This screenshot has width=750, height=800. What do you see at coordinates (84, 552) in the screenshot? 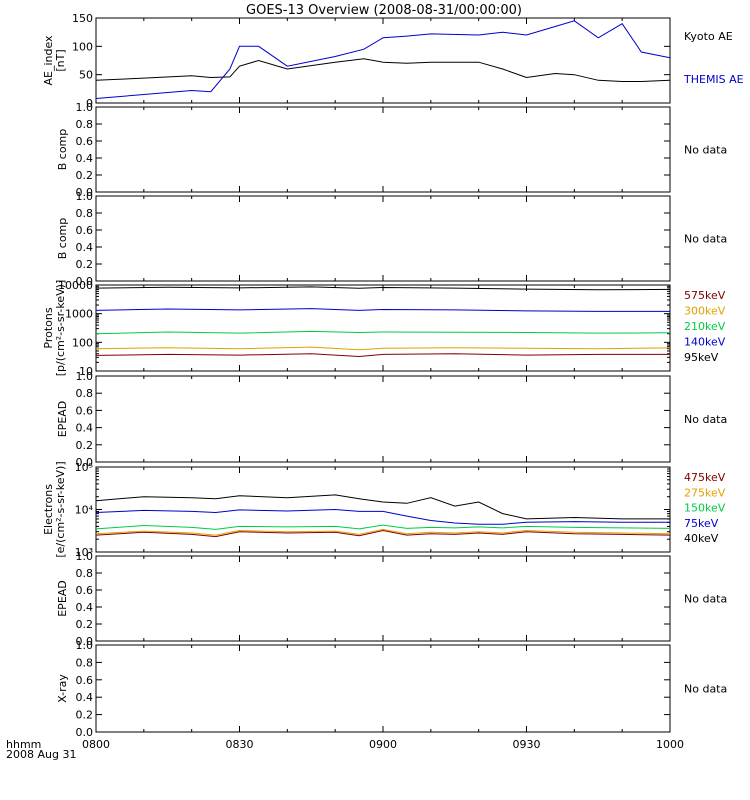
I see `y-tick-label: 10³` at bounding box center [84, 552].